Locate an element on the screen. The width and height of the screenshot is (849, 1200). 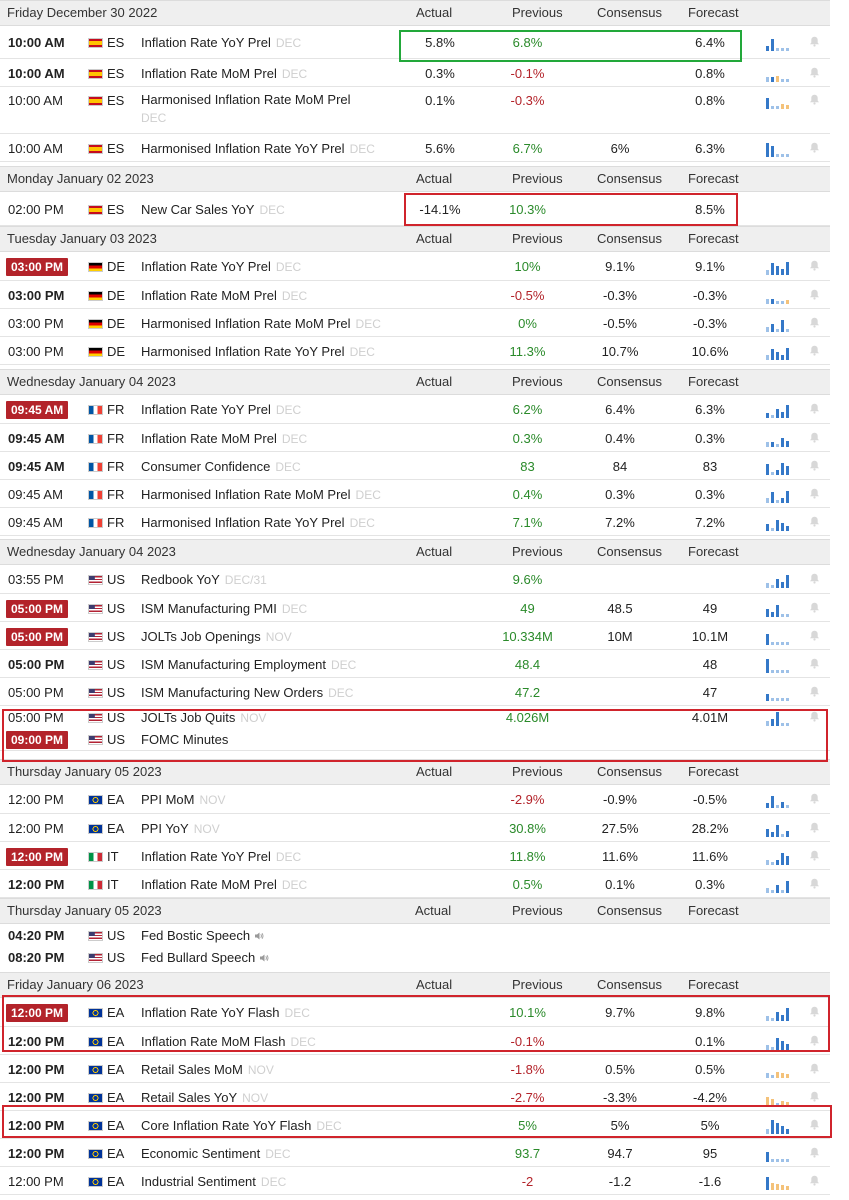
event-name: Fed Bostic Speech is located at coordinates (202, 935).